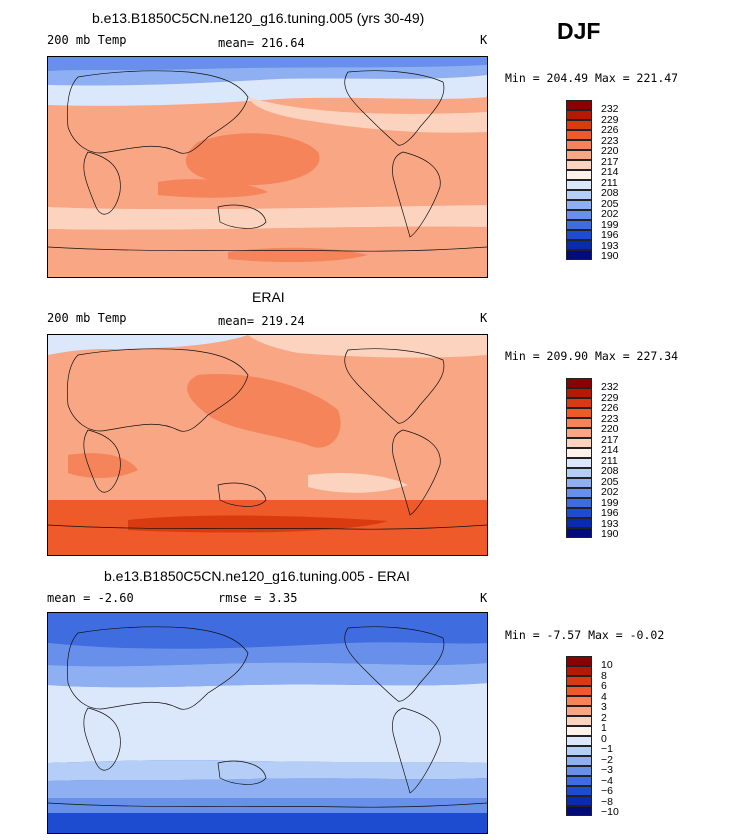 This screenshot has width=733, height=840. I want to click on panel1-tick: 196, so click(610, 235).